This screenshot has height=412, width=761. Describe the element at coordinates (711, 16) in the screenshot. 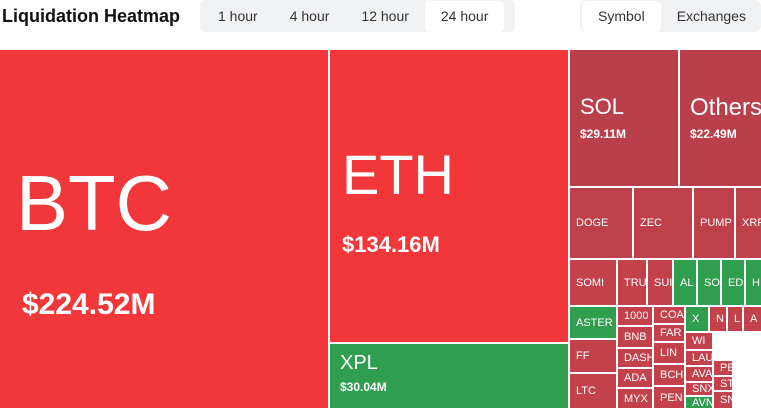

I see `tab: Exchanges` at that location.